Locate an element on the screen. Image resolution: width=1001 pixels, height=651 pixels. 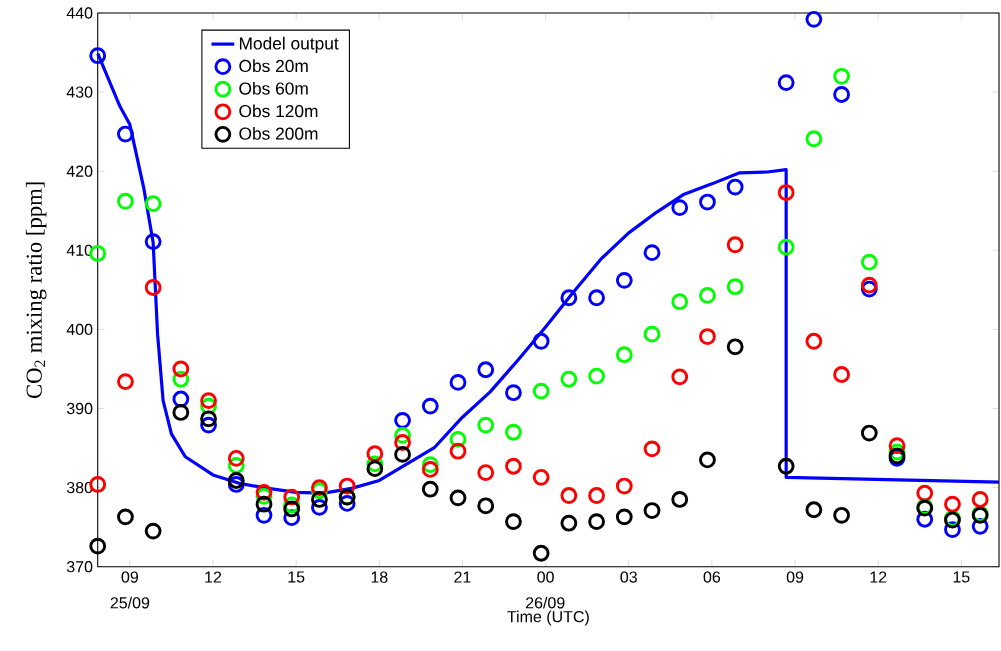
legend-label: Obs 20m is located at coordinates (273, 66).